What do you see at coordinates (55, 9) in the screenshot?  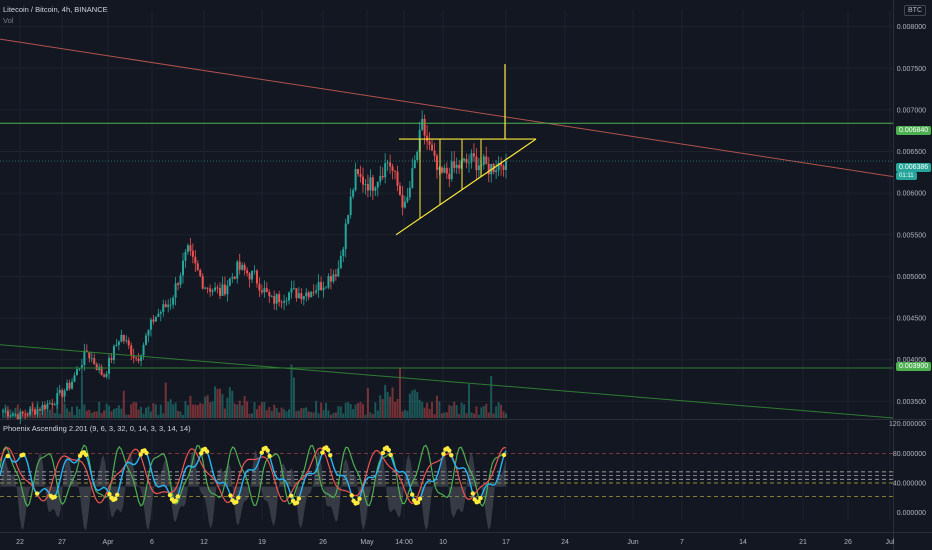 I see `symbol-title: Litecoin / Bitcoin, 4h, BINANCE` at bounding box center [55, 9].